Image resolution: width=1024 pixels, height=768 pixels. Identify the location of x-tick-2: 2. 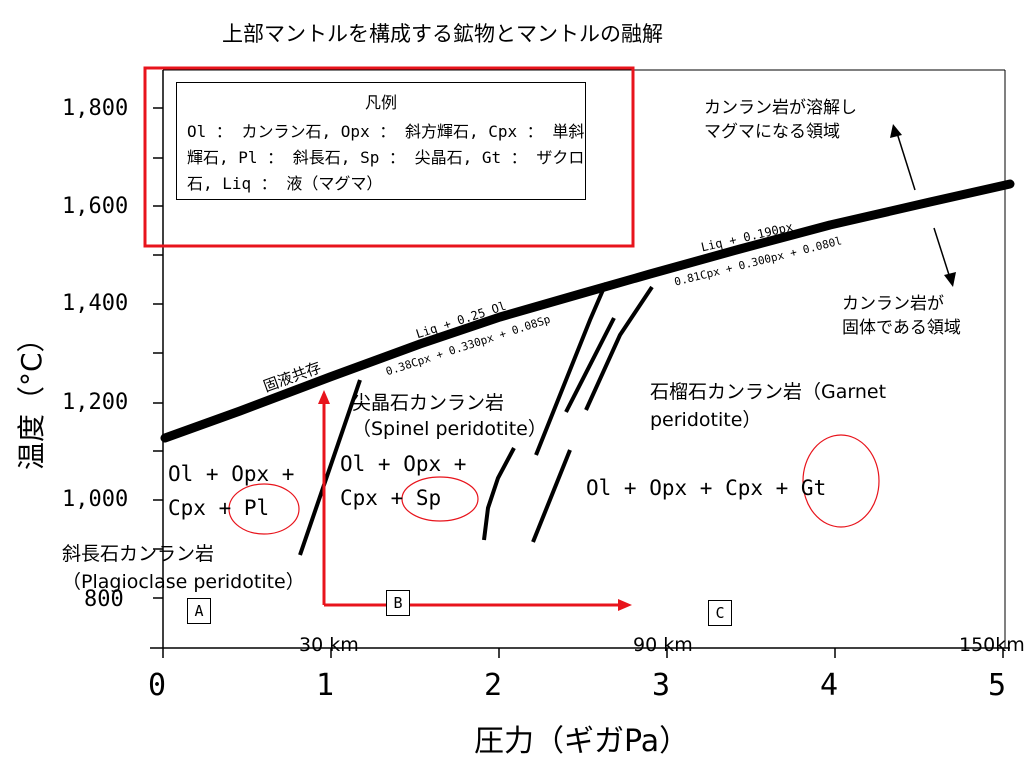
(493, 685).